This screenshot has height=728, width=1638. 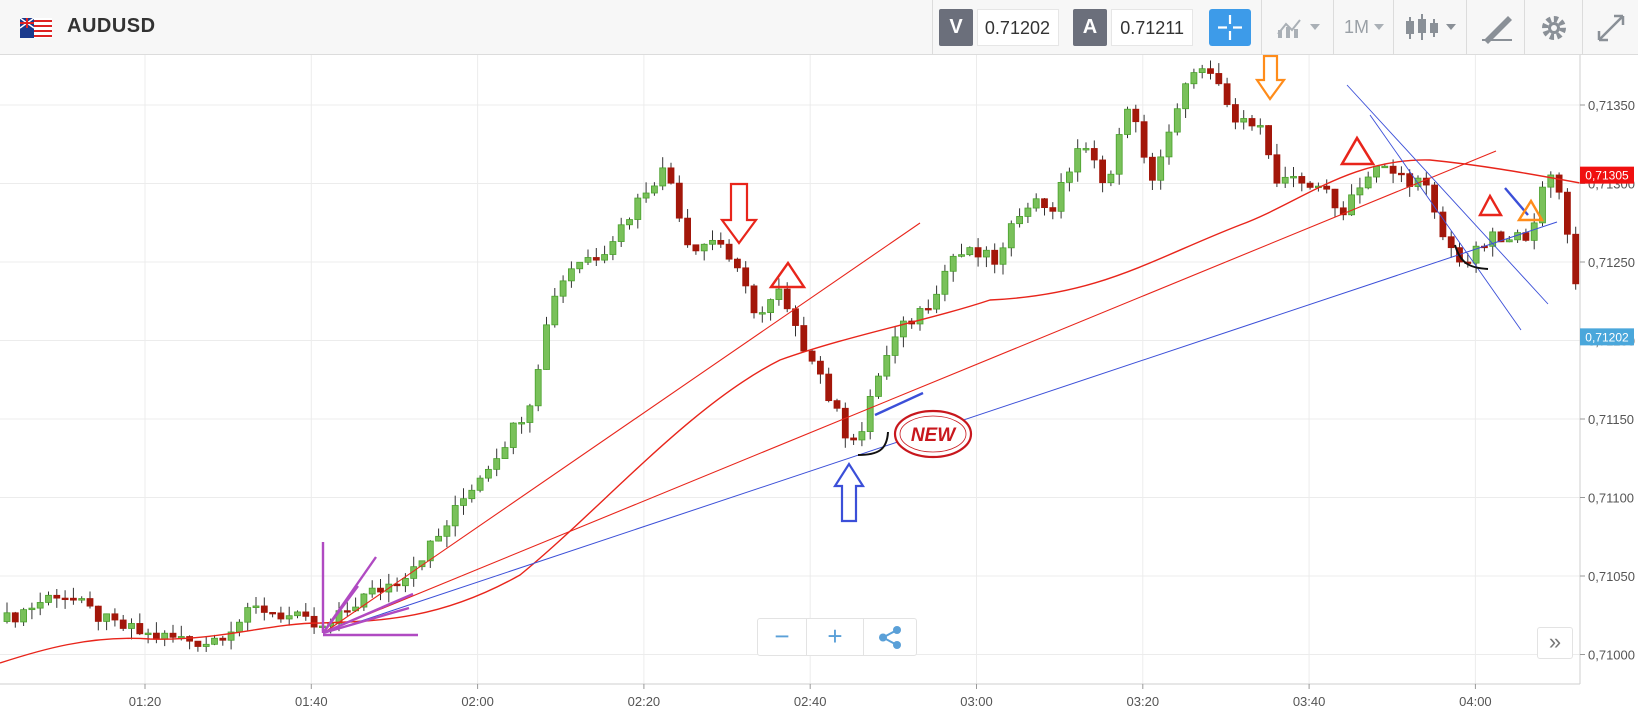 What do you see at coordinates (899, 404) in the screenshot?
I see `annotation-stroke-blue` at bounding box center [899, 404].